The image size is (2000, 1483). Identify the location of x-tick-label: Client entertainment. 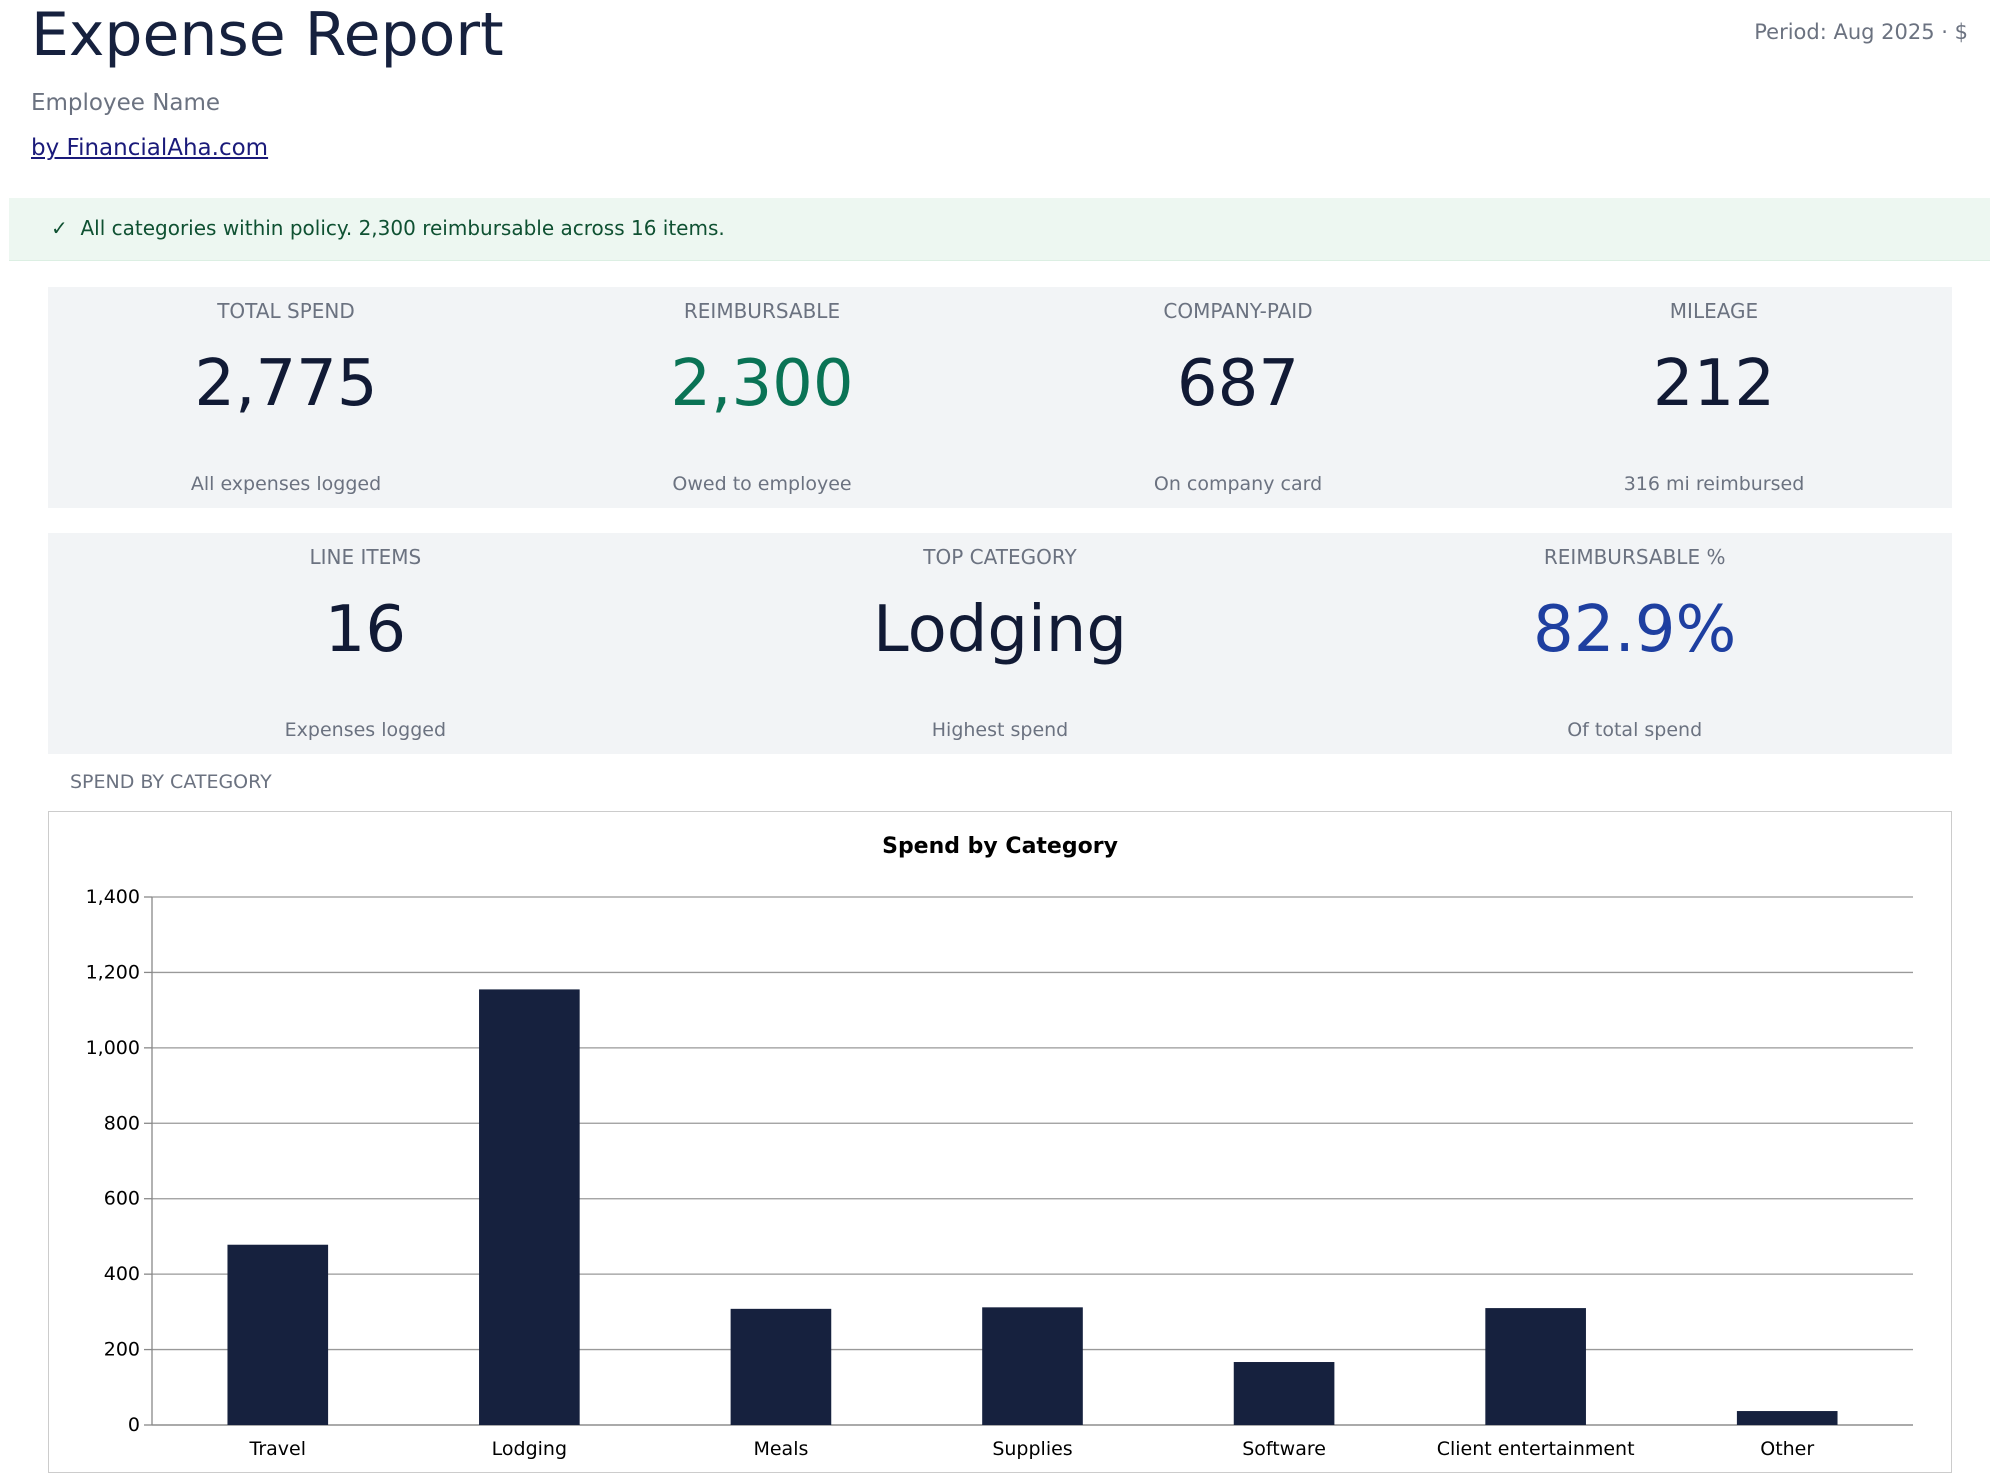
(1536, 1449).